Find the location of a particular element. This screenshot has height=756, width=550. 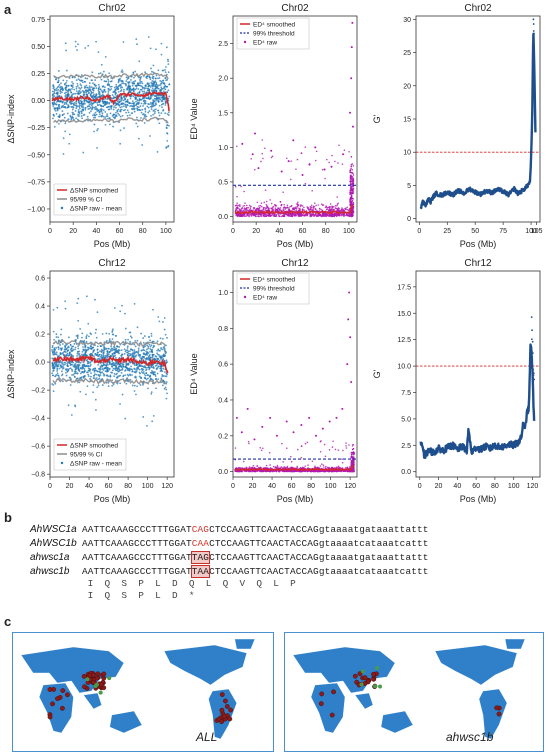

y-tick-label: −0.75 is located at coordinates (36, 182).